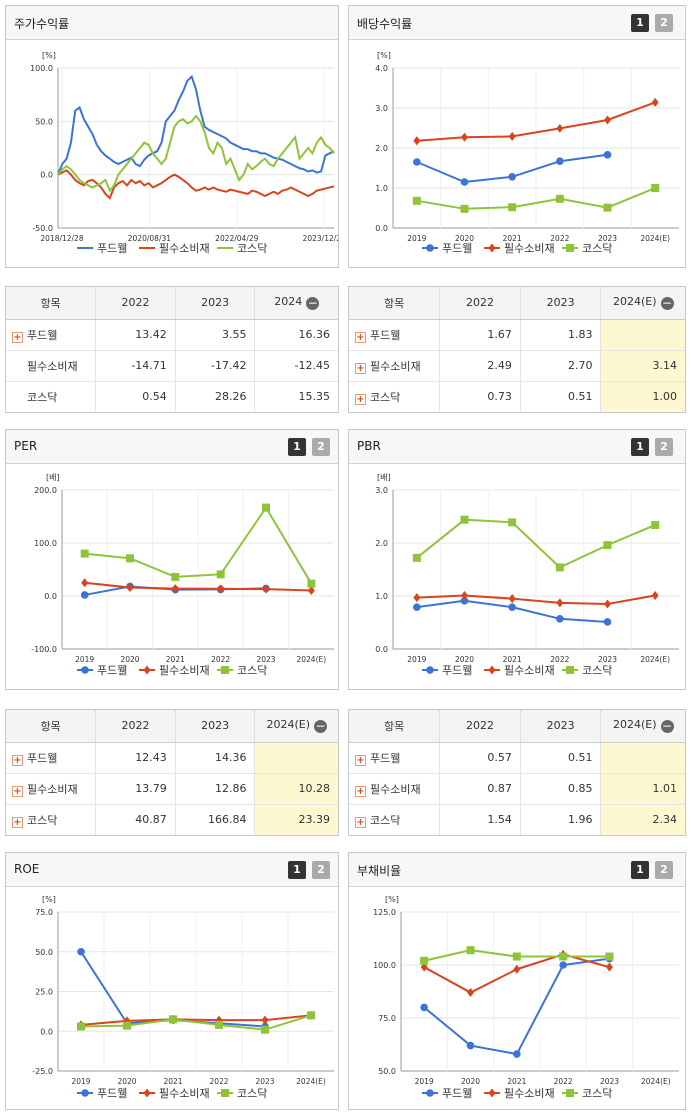 The width and height of the screenshot is (691, 1115). I want to click on y-tick-label: 4.0, so click(381, 68).